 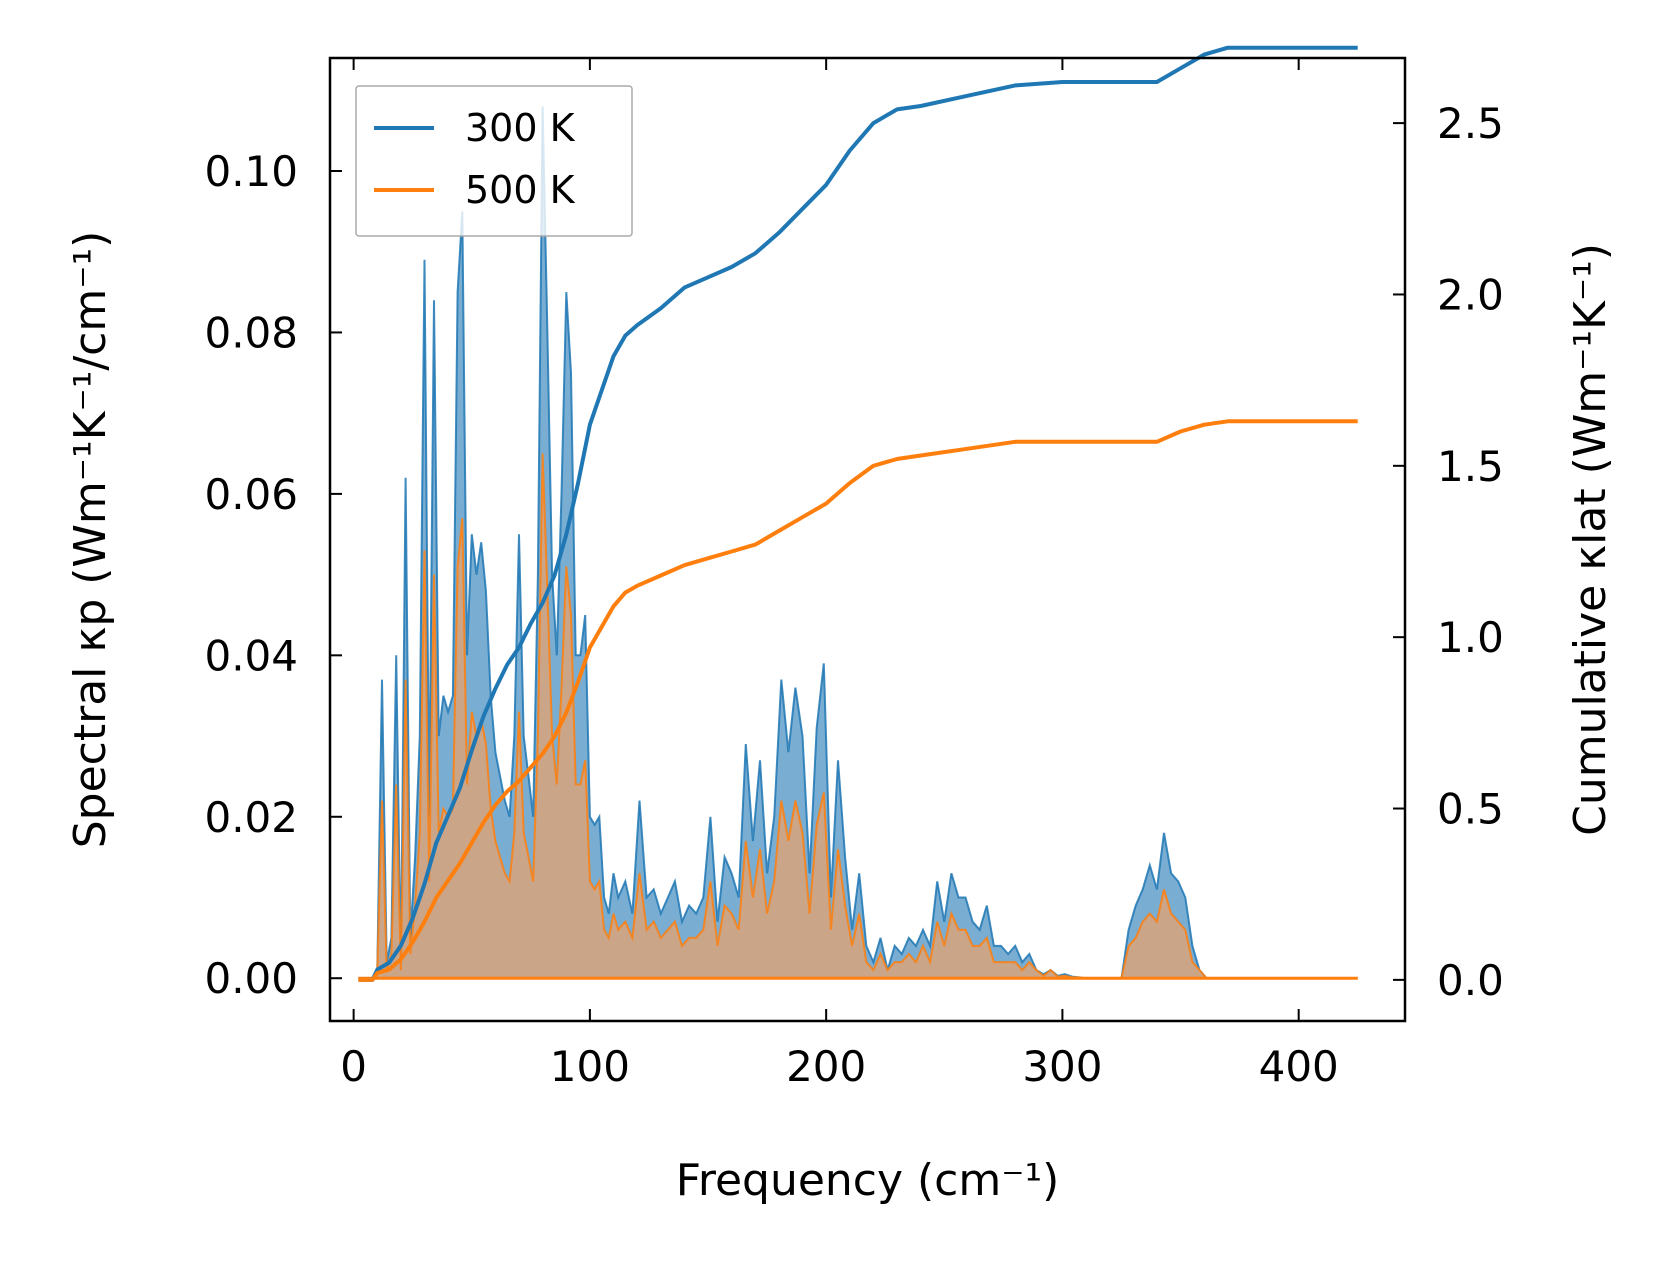 I want to click on legend-box, so click(x=494, y=161).